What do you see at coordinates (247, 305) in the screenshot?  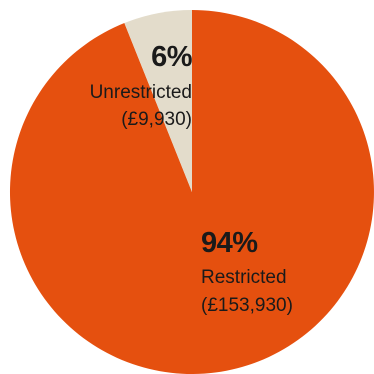 I see `restricted-amount-label: (£153,930)` at bounding box center [247, 305].